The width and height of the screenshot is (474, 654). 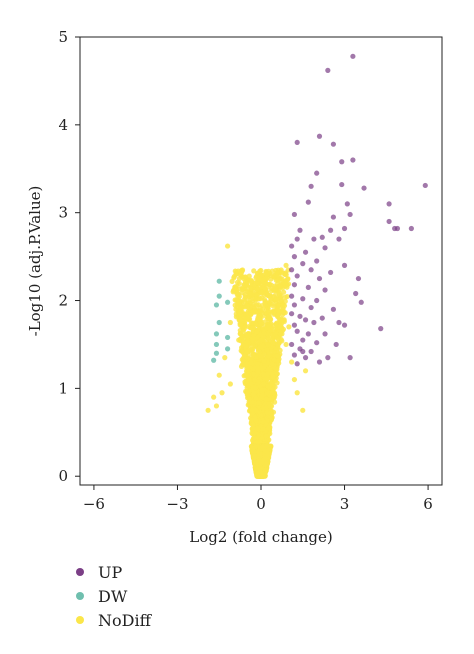 I want to click on legend-item-dw: DW, so click(x=172, y=596).